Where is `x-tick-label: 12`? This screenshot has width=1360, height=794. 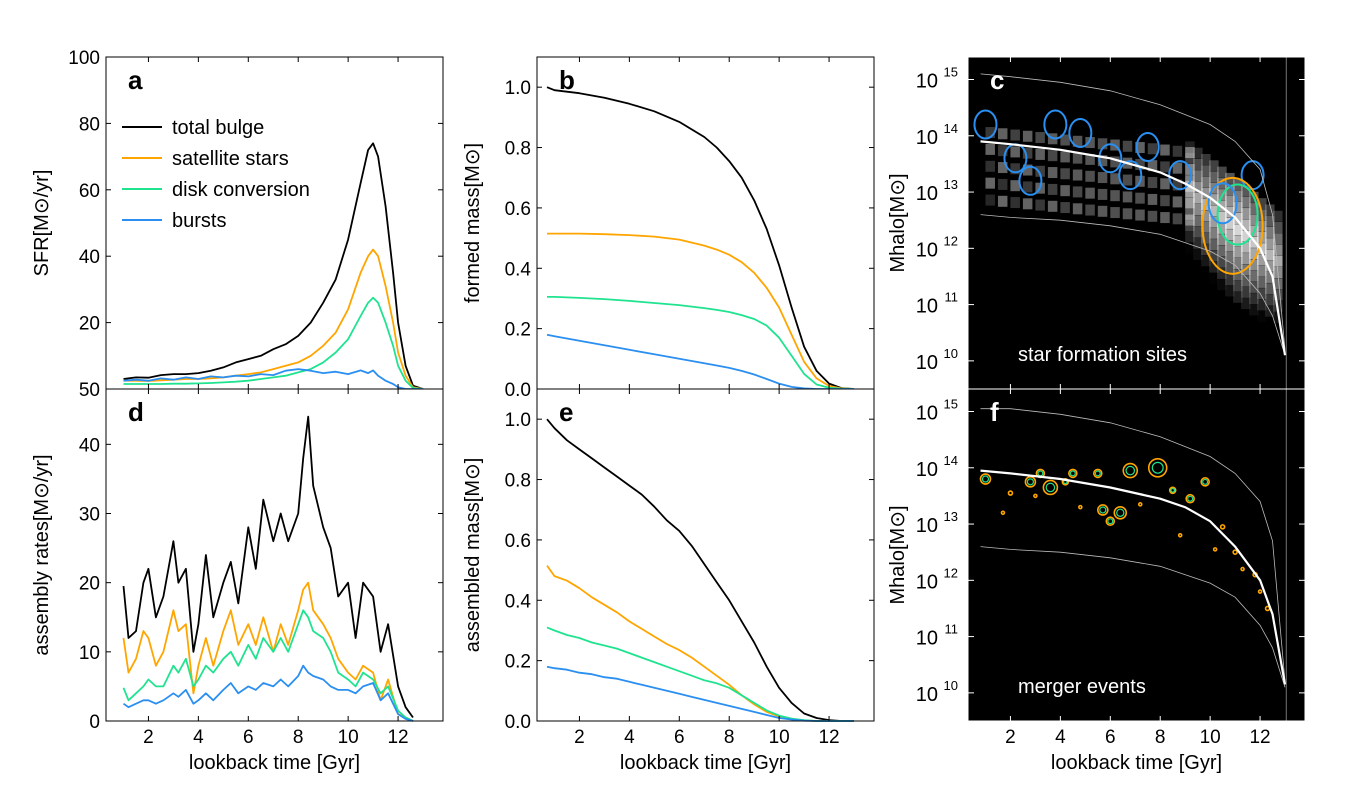 x-tick-label: 12 is located at coordinates (828, 737).